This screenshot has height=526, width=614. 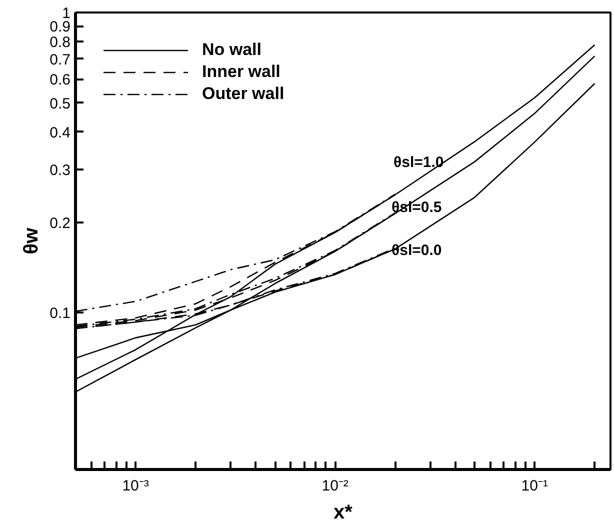 What do you see at coordinates (419, 162) in the screenshot?
I see `annotation: θsl=1.0` at bounding box center [419, 162].